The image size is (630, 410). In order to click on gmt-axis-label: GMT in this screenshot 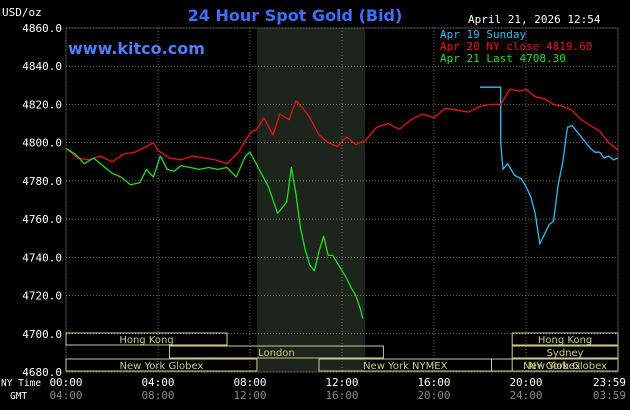, I will do `click(18, 396)`.